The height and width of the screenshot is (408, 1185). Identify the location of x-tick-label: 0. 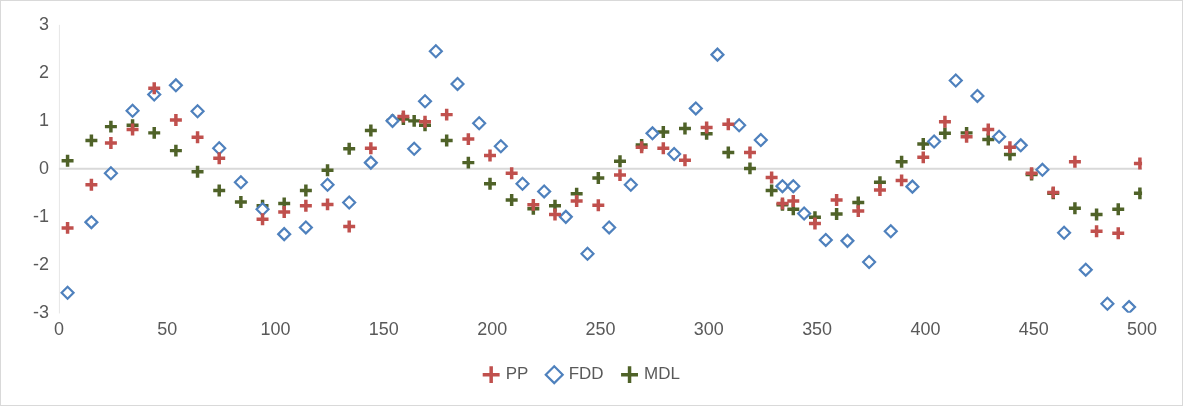
(58, 328).